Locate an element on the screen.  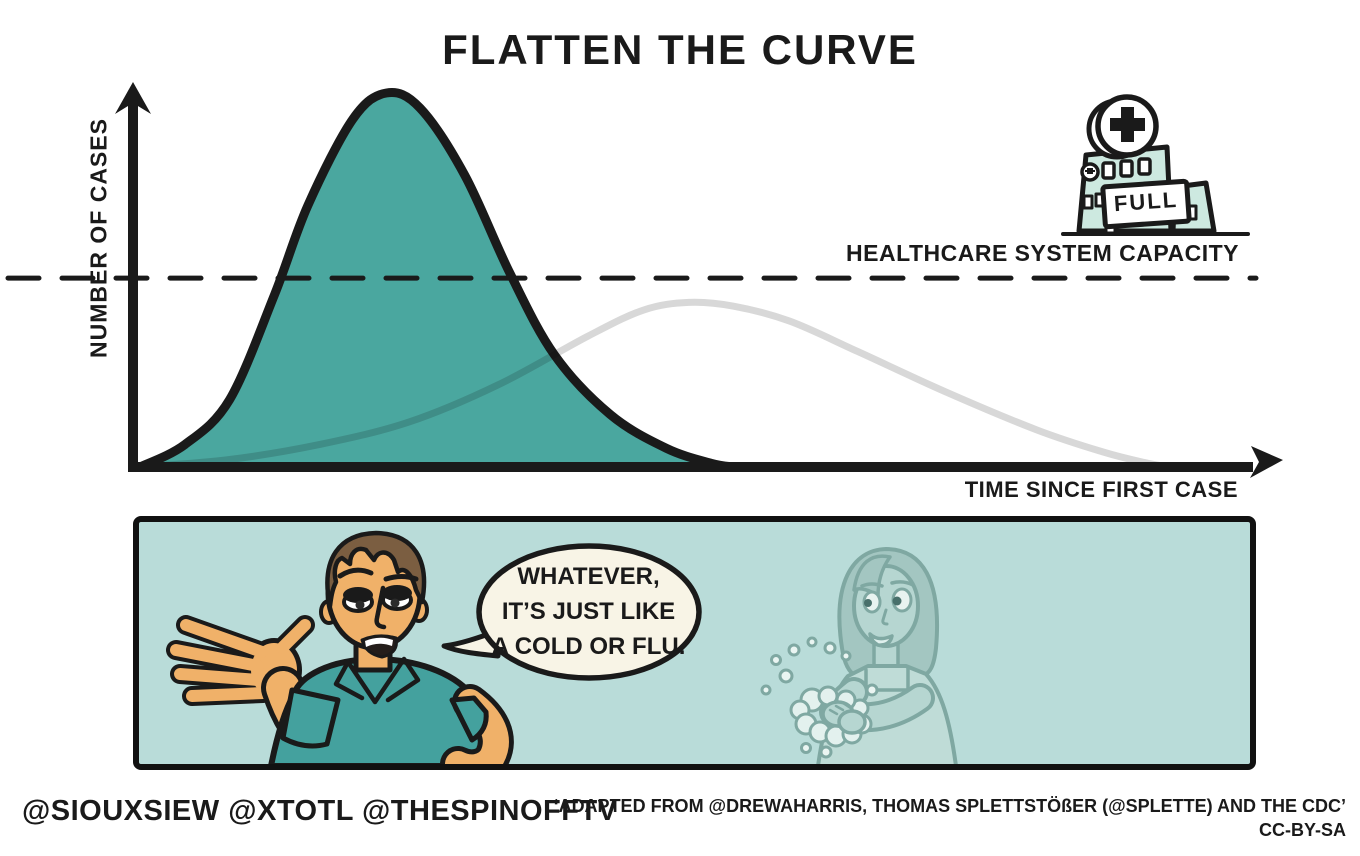
x-axis is located at coordinates (705, 462).